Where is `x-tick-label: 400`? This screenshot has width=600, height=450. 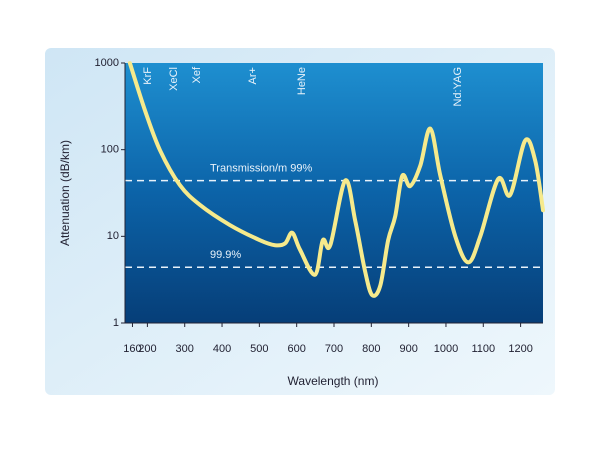 x-tick-label: 400 is located at coordinates (222, 349).